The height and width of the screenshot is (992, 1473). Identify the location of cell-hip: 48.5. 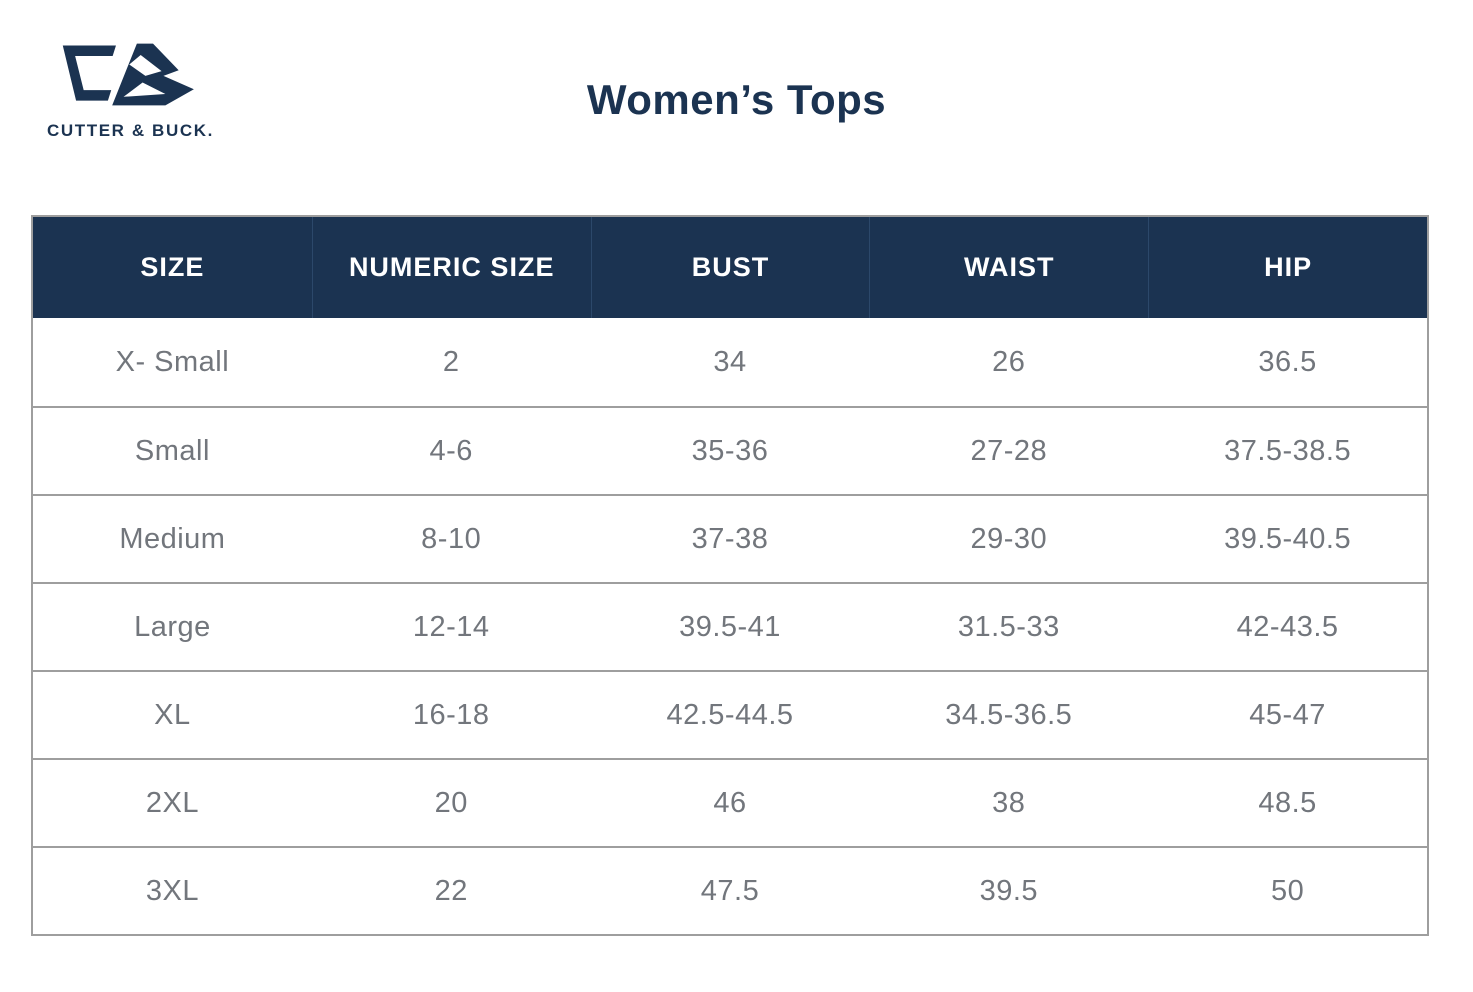
(1287, 802).